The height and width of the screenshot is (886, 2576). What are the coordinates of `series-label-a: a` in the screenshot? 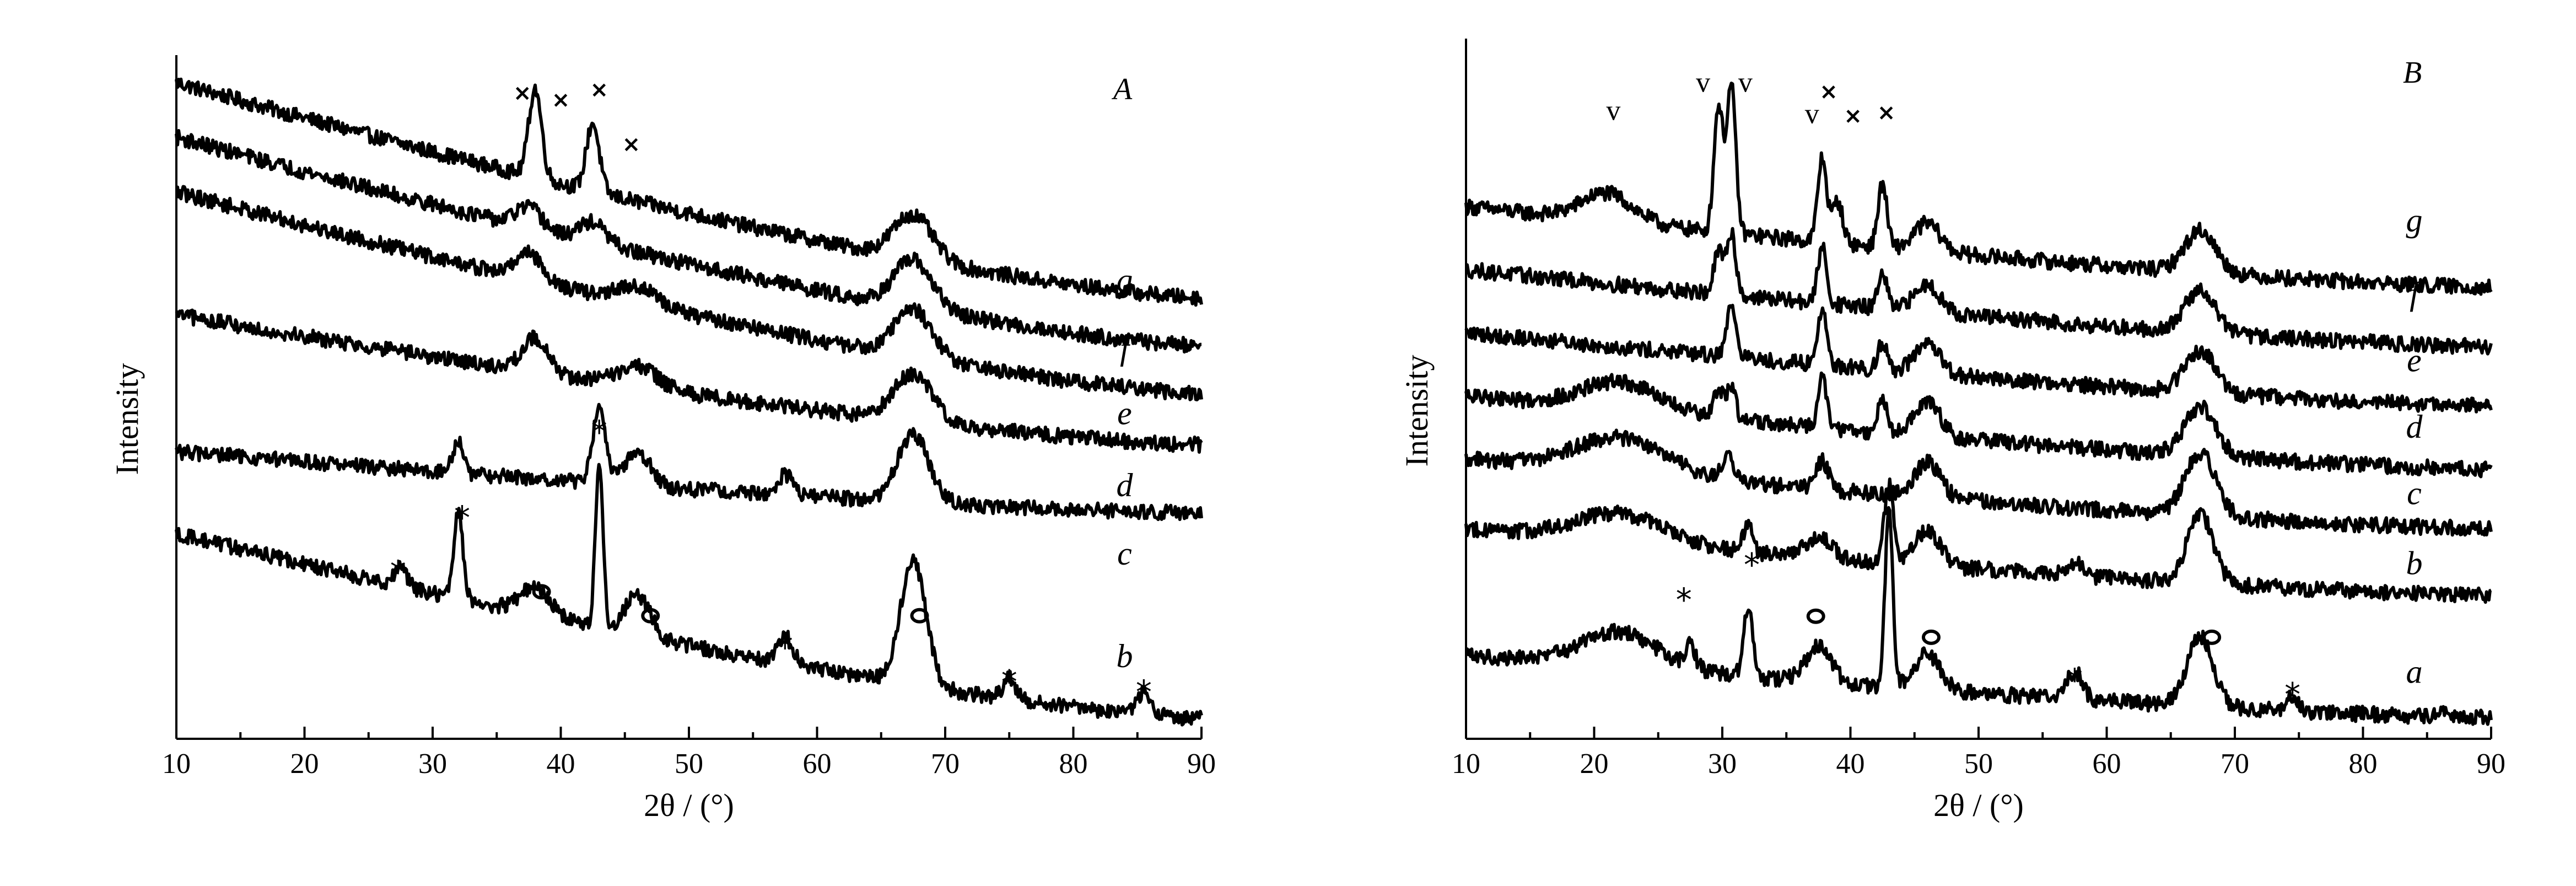 It's located at (2414, 671).